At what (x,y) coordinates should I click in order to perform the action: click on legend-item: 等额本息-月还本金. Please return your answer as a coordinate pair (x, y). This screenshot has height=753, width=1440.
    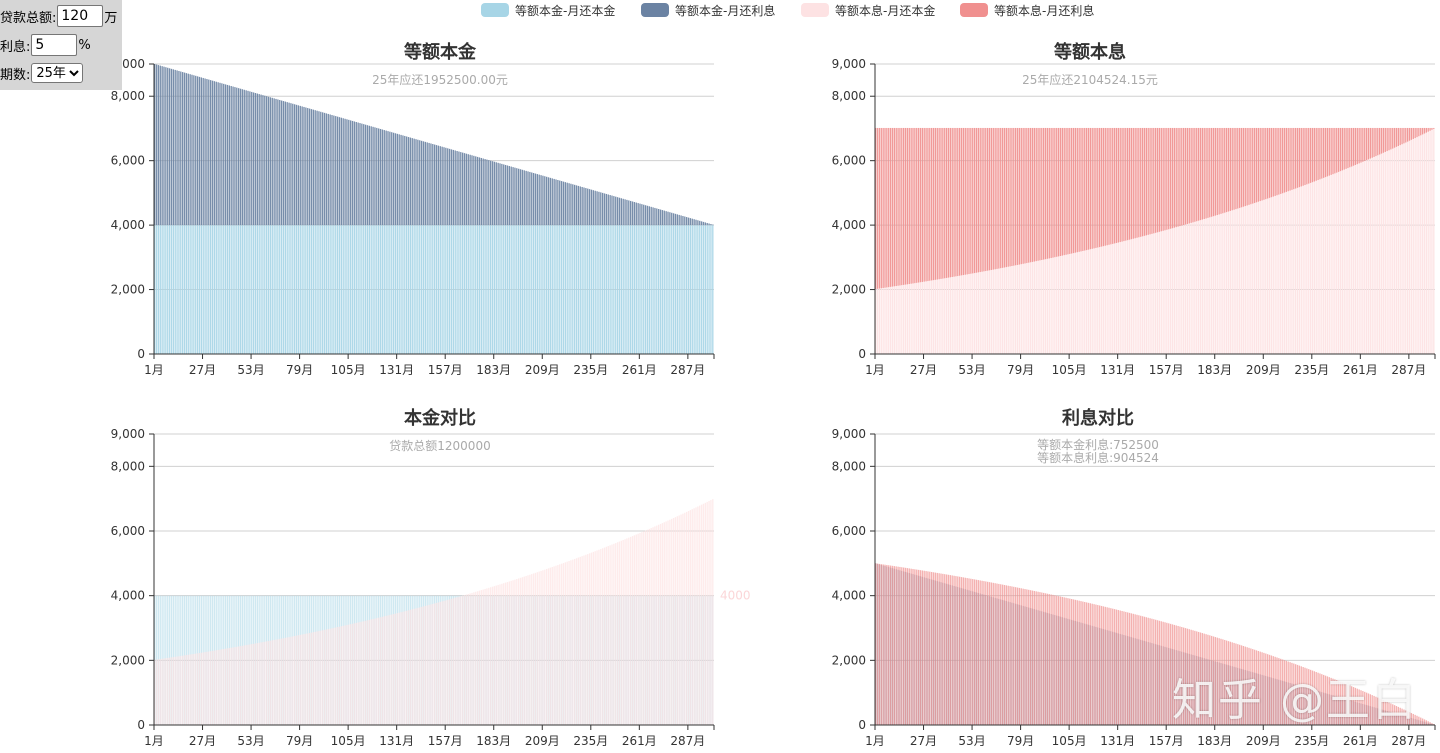
    Looking at the image, I should click on (868, 10).